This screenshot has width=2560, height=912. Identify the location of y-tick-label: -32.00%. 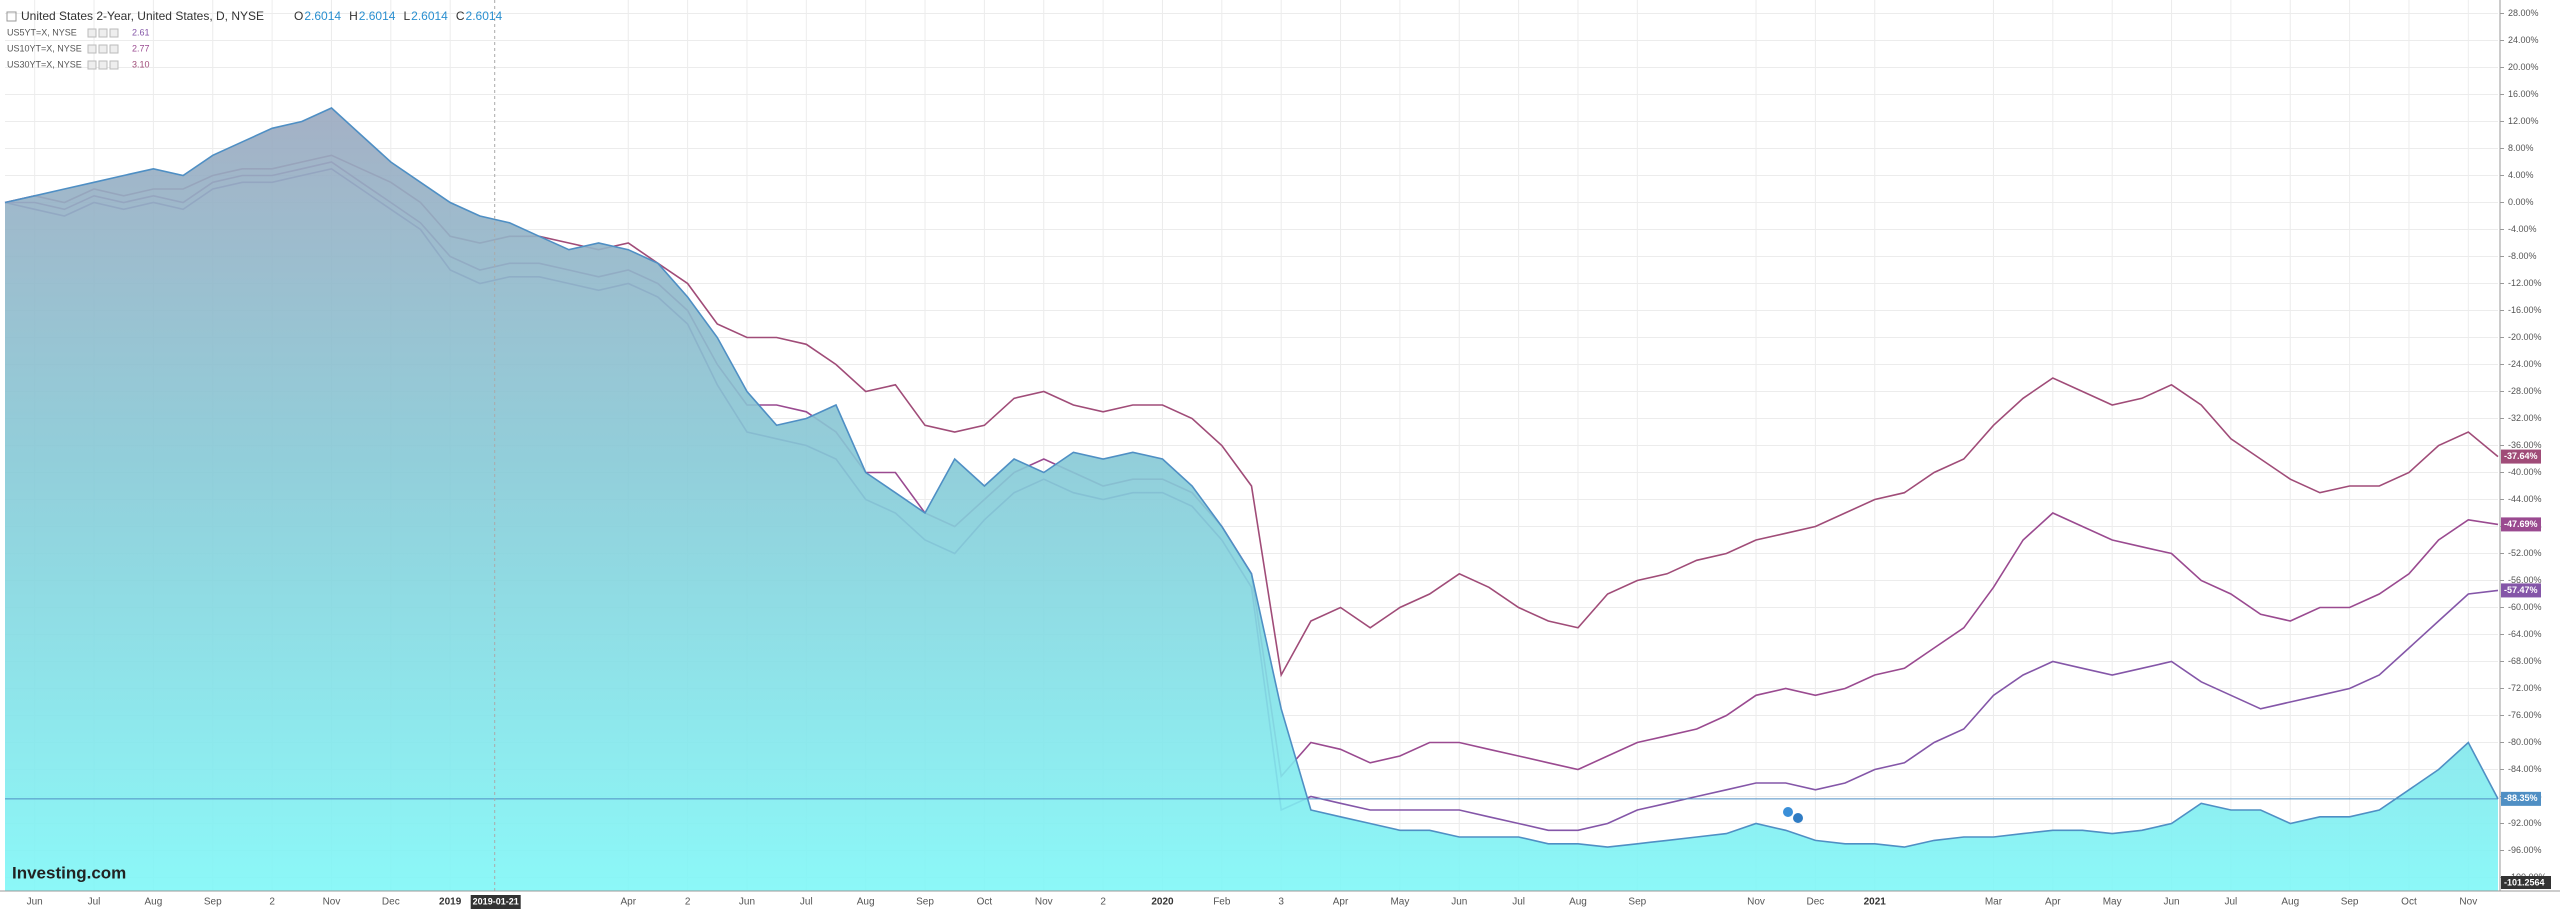
(2525, 418).